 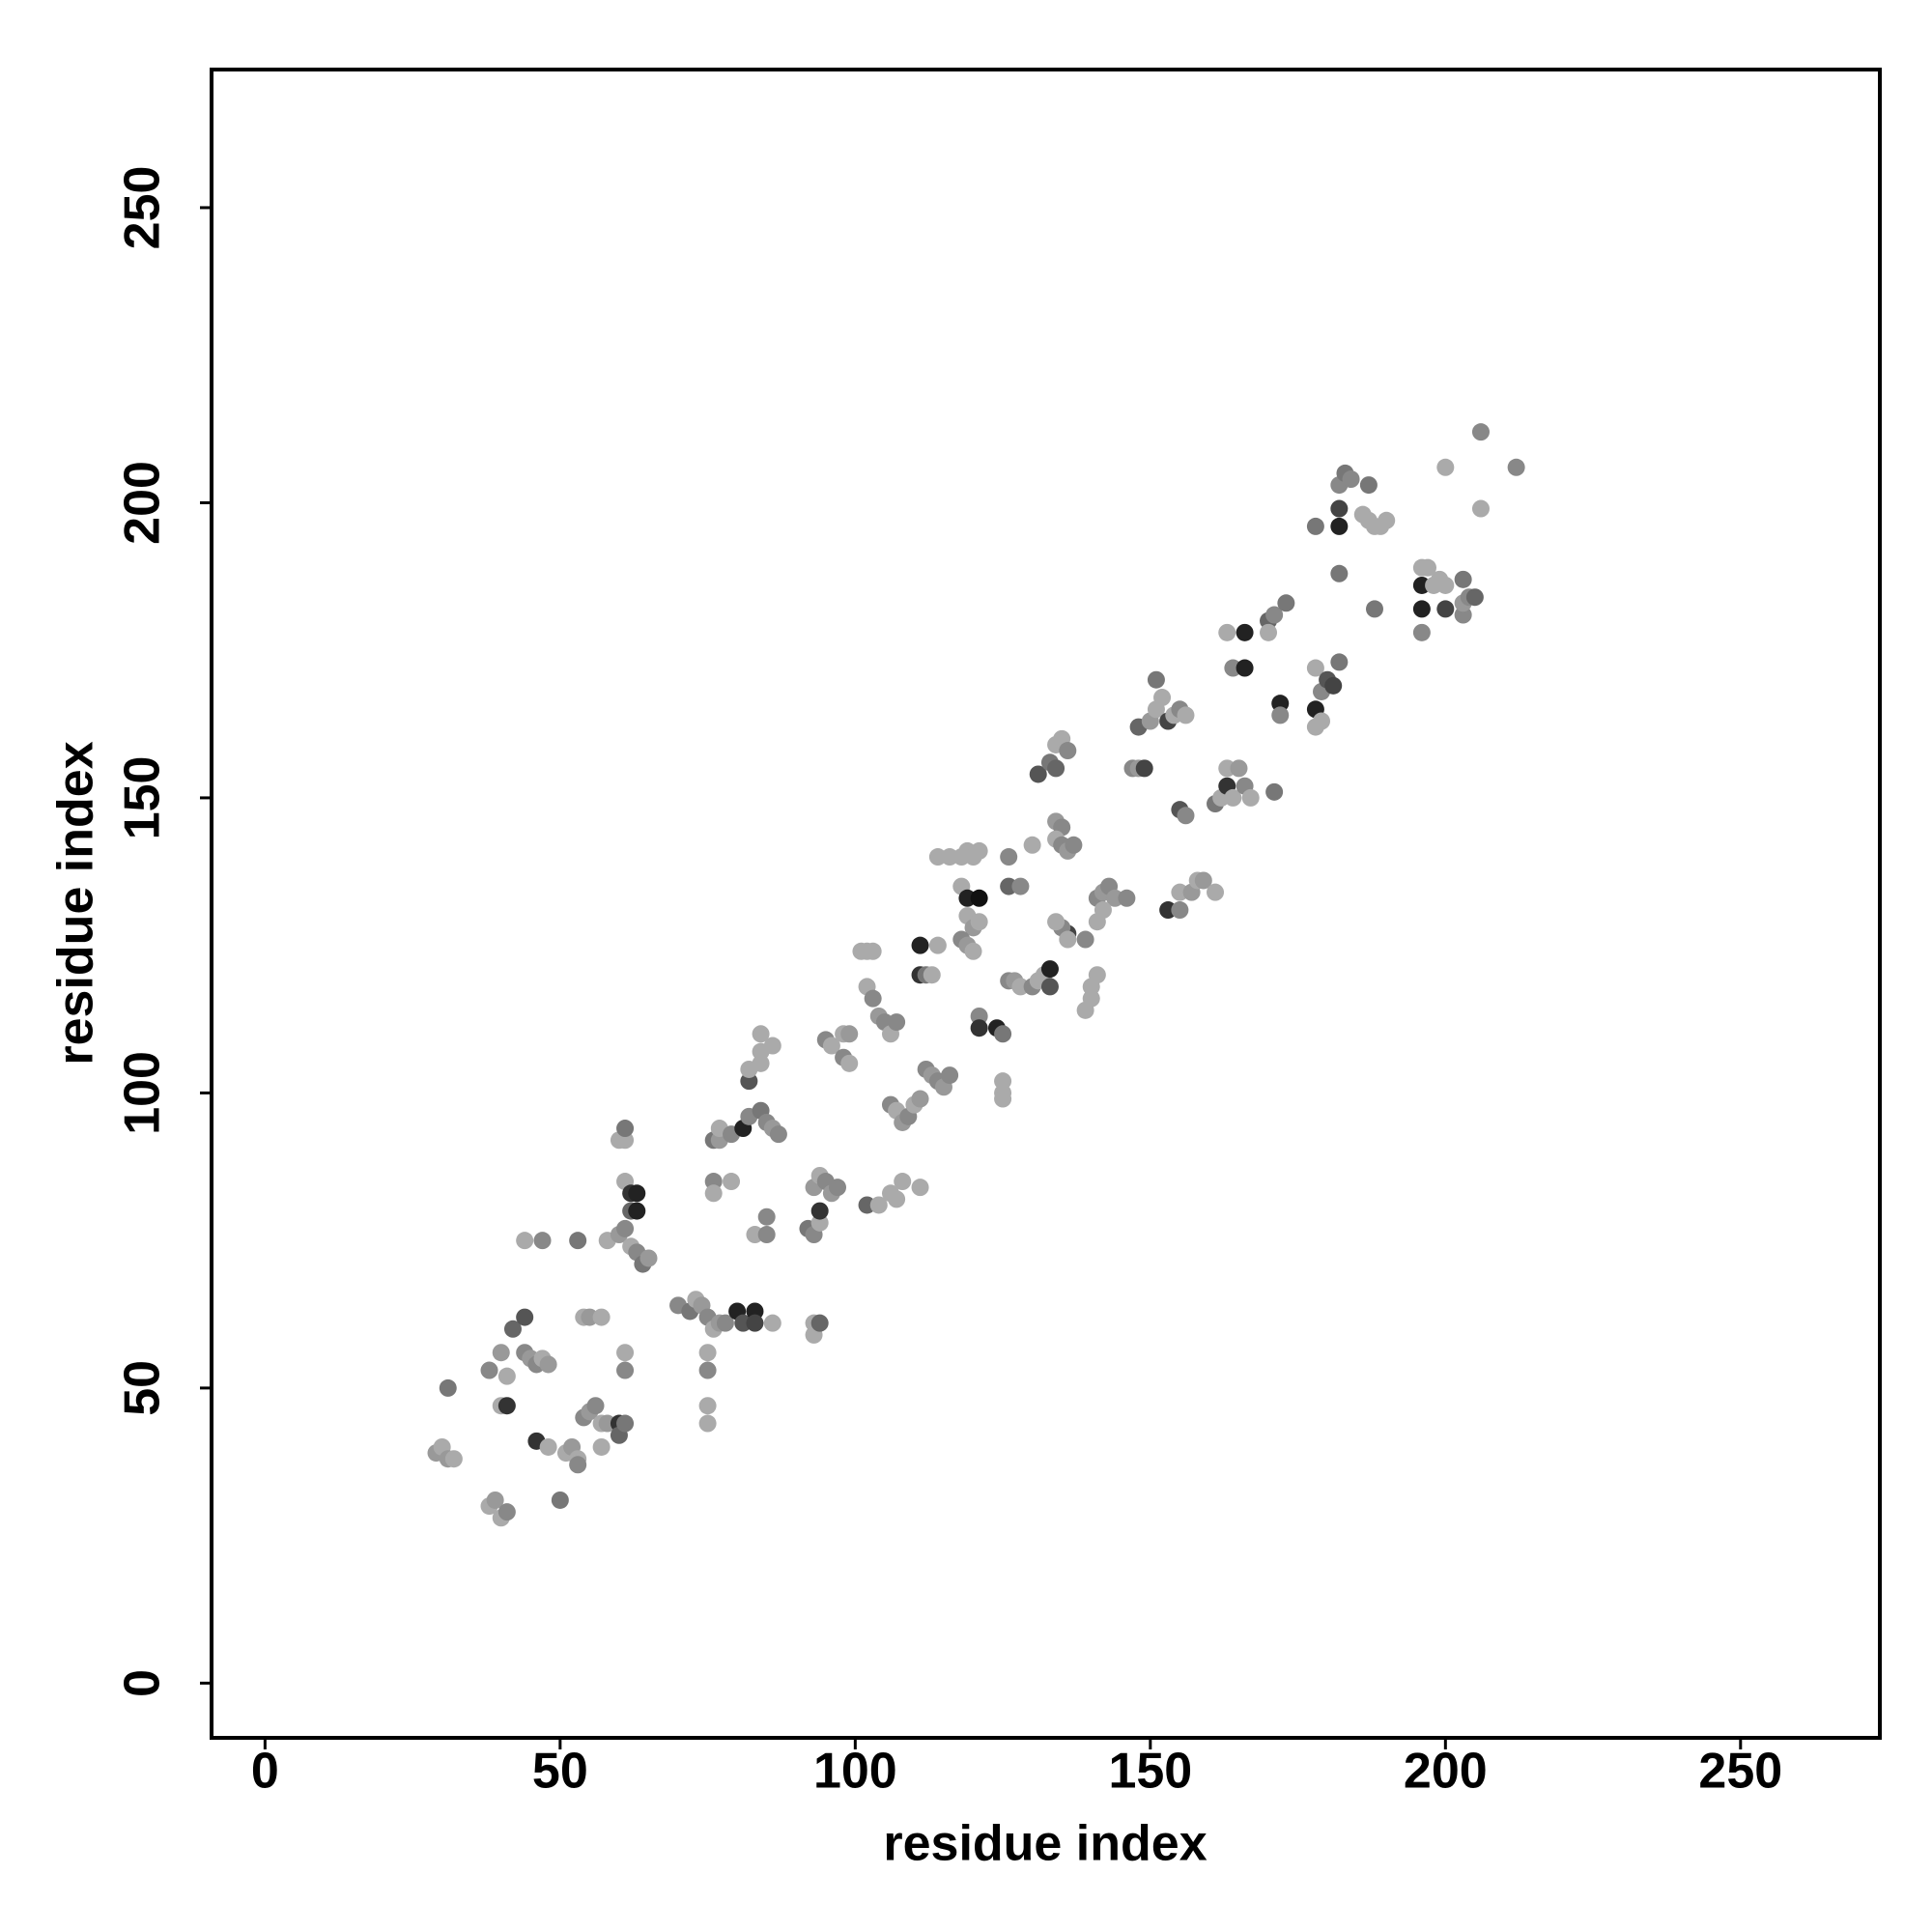 I want to click on y-tick-label: 200, so click(x=143, y=503).